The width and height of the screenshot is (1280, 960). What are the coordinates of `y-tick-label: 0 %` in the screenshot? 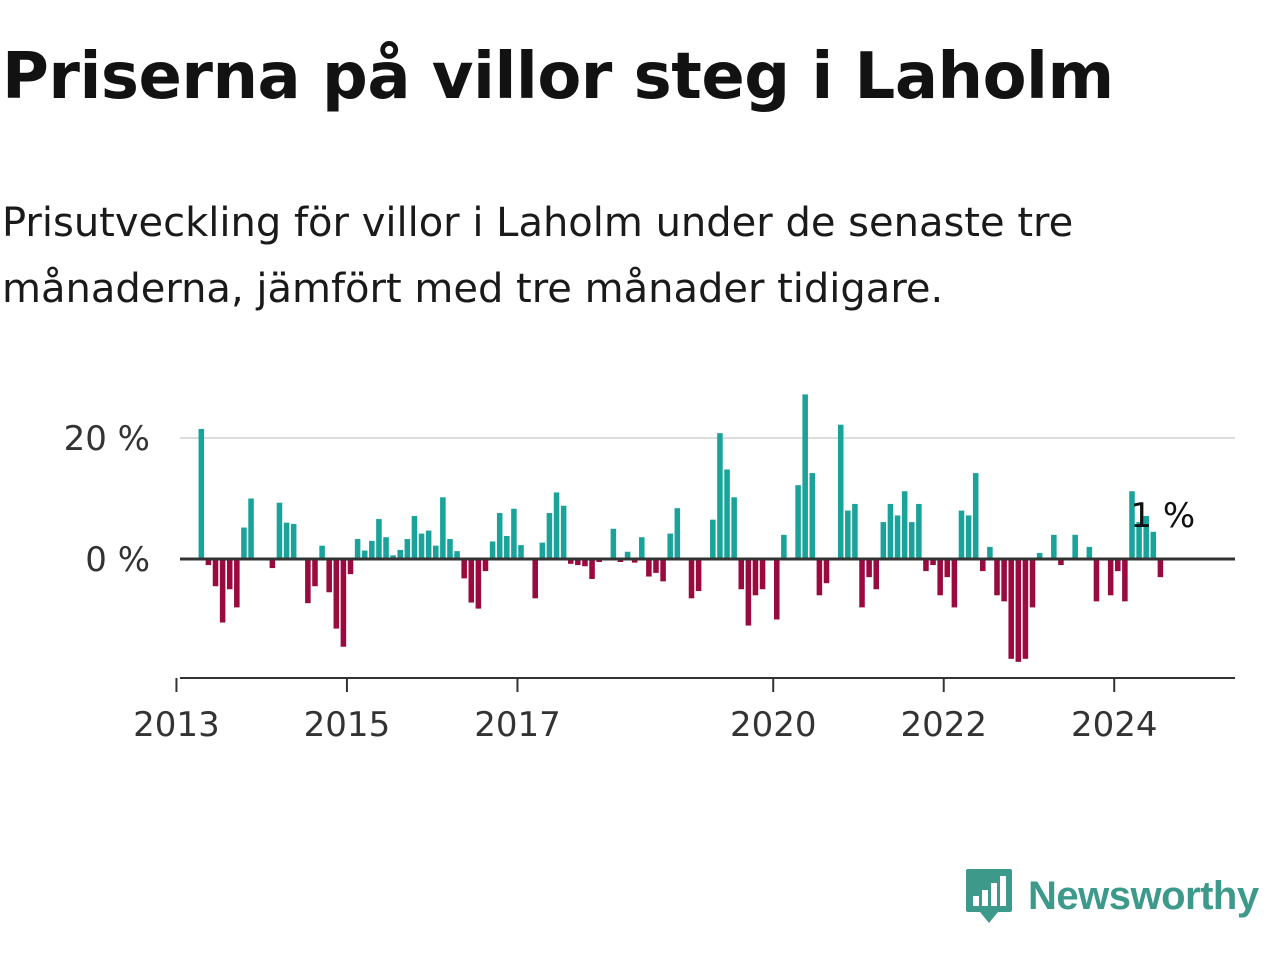 It's located at (117, 560).